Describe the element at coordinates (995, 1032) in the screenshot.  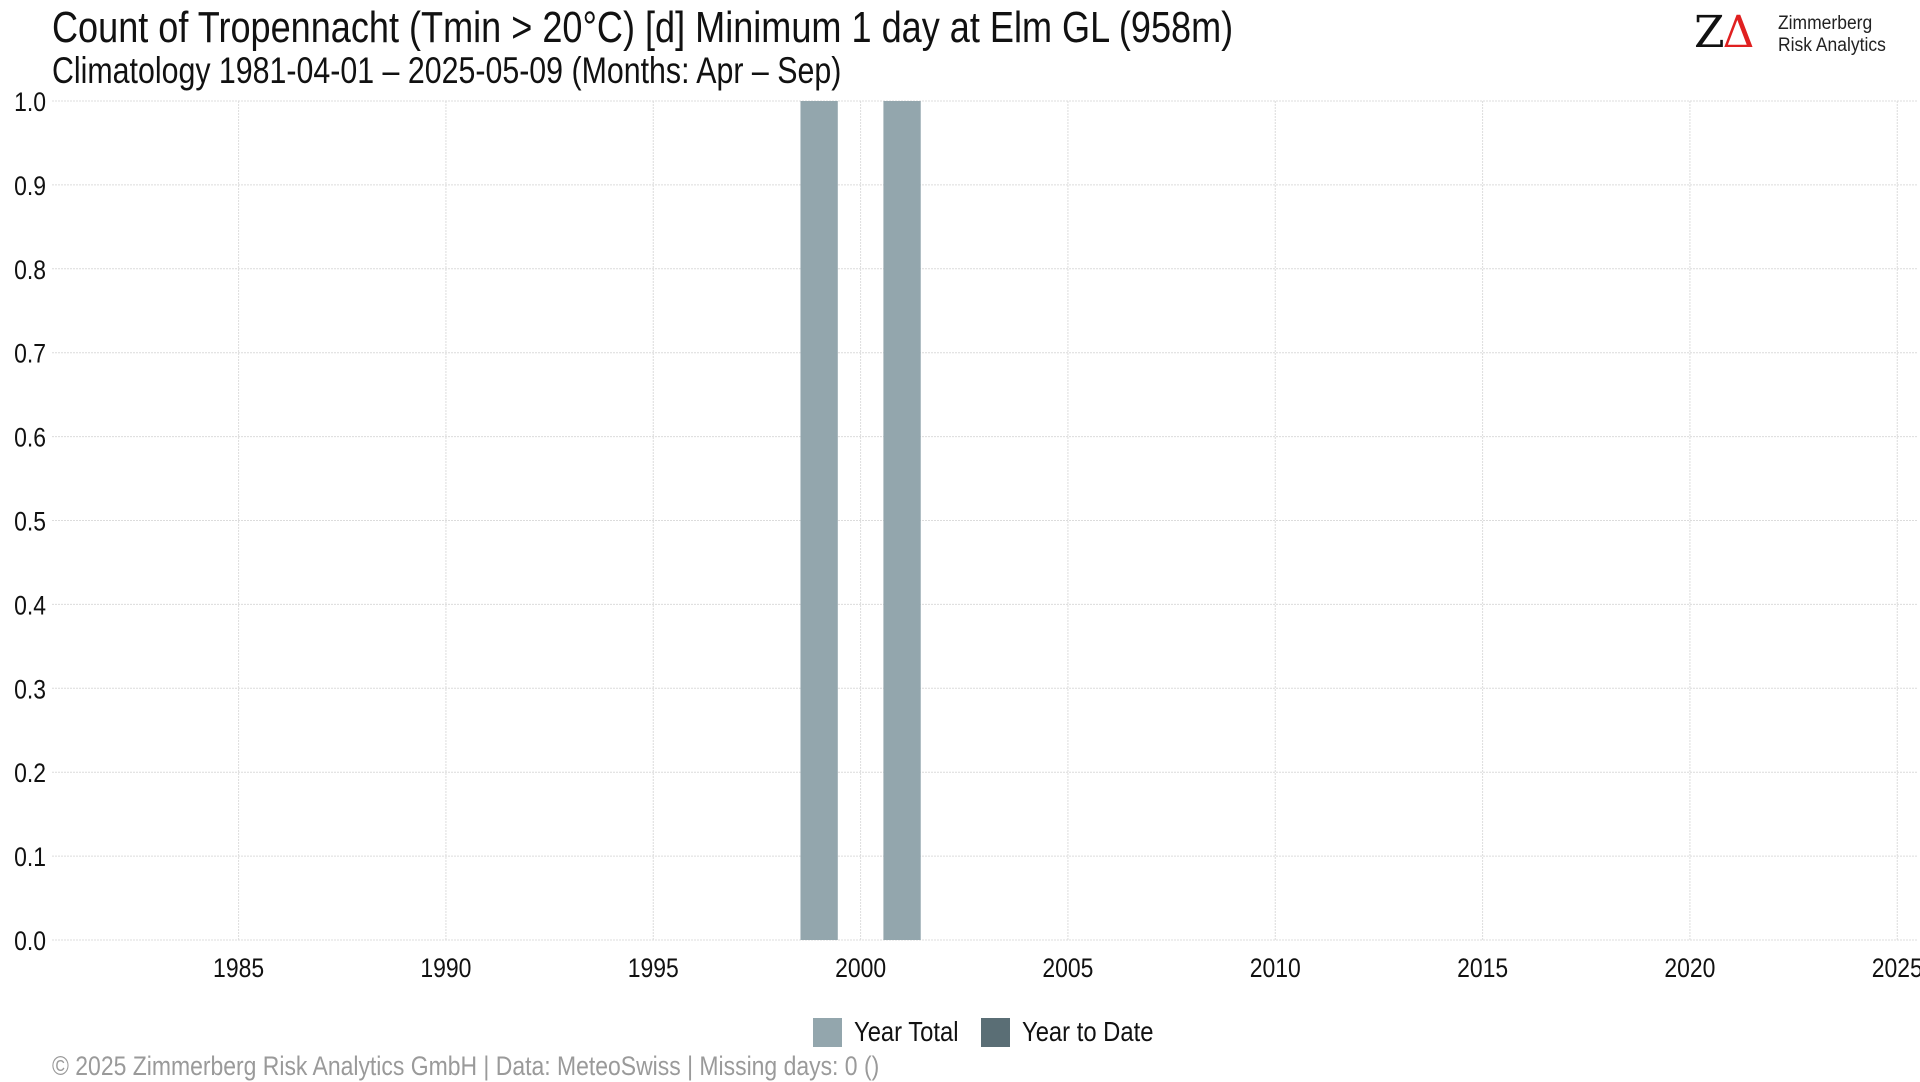
I see `legend-swatch-year-to-date` at that location.